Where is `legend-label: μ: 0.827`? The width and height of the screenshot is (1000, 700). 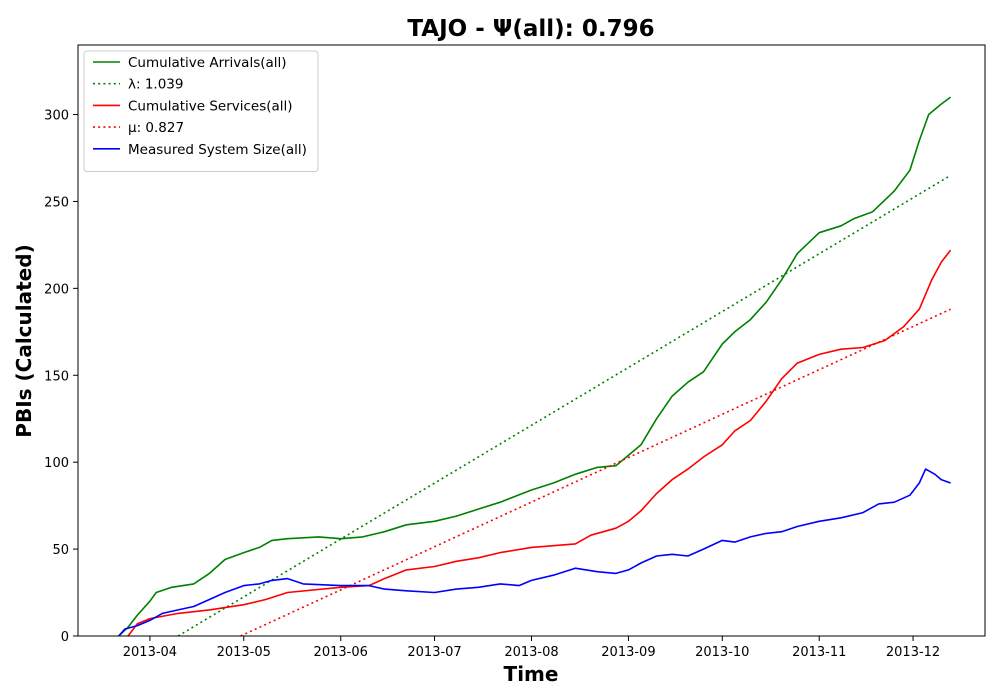 legend-label: μ: 0.827 is located at coordinates (156, 128).